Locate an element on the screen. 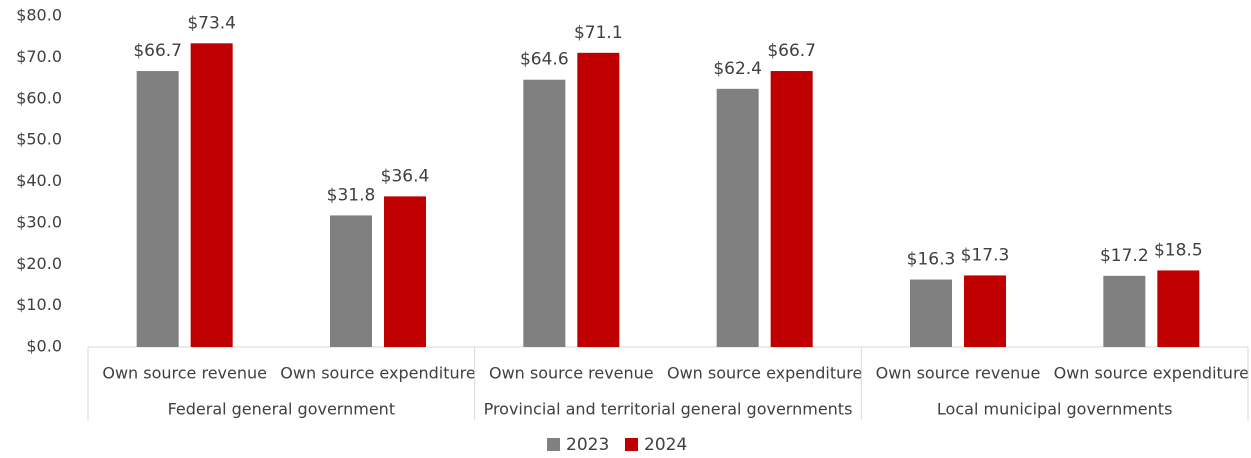  value-label: $17.2 is located at coordinates (1124, 256).